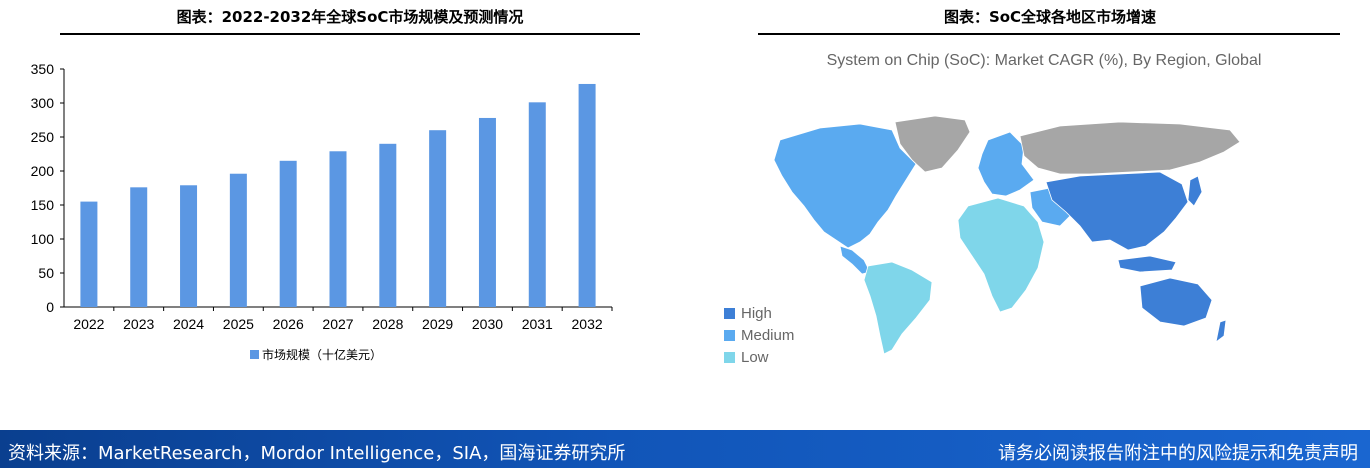 This screenshot has width=1370, height=468. What do you see at coordinates (43, 171) in the screenshot?
I see `y-tick-label: 200` at bounding box center [43, 171].